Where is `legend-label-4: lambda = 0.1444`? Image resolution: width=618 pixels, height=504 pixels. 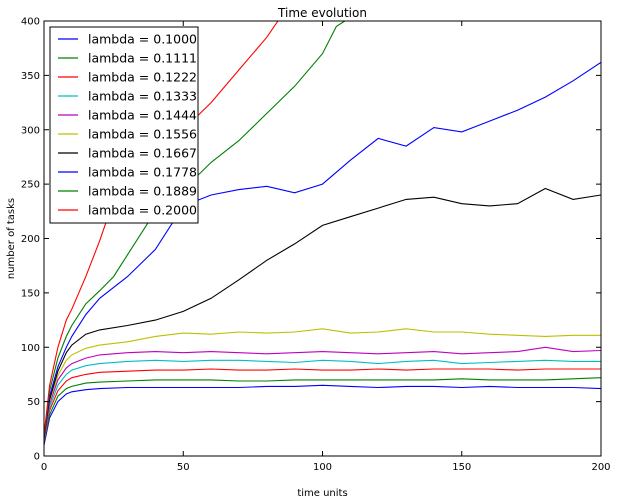
legend-label-4: lambda = 0.1444 is located at coordinates (142, 115).